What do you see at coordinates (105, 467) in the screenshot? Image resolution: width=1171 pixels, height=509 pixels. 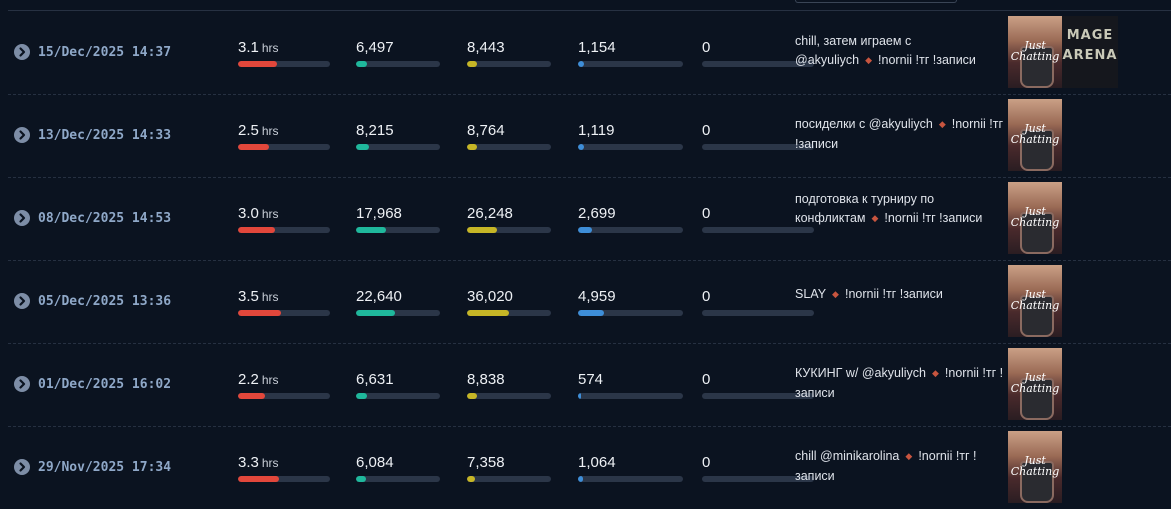 I see `stream-date-link: 29/Nov/2025 17:34` at bounding box center [105, 467].